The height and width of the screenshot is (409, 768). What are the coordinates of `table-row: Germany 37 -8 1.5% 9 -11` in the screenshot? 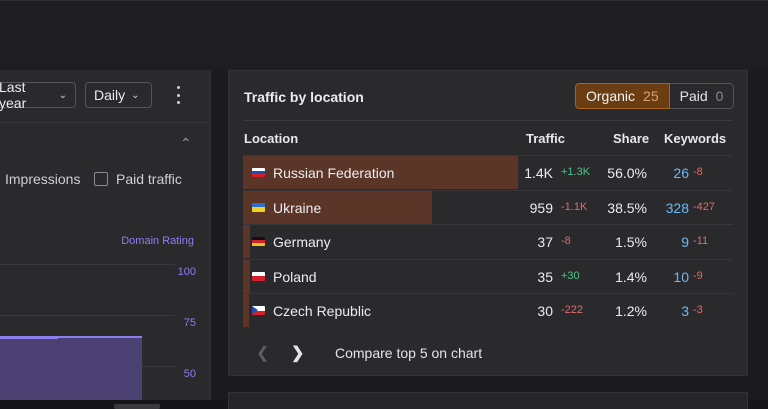 It's located at (488, 241).